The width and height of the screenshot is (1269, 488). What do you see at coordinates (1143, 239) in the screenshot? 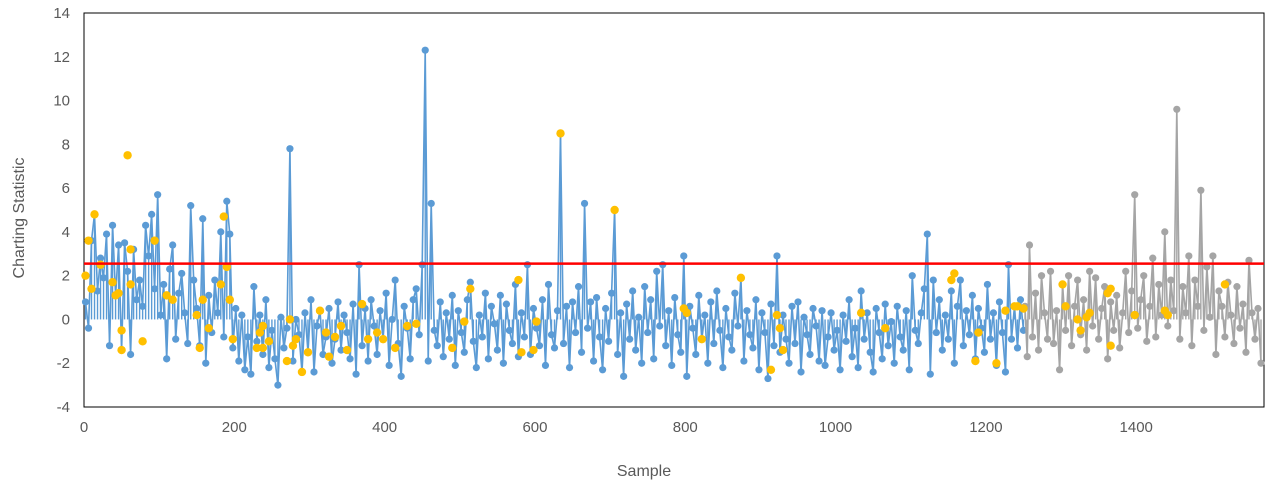
I see `series-line` at bounding box center [1143, 239].